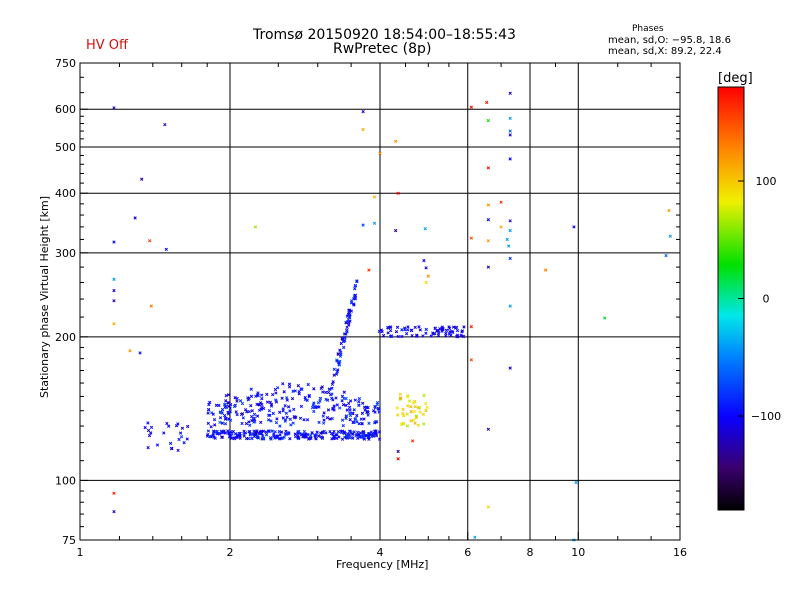 Image resolution: width=800 pixels, height=600 pixels. What do you see at coordinates (80, 552) in the screenshot?
I see `x-tick-label: 1` at bounding box center [80, 552].